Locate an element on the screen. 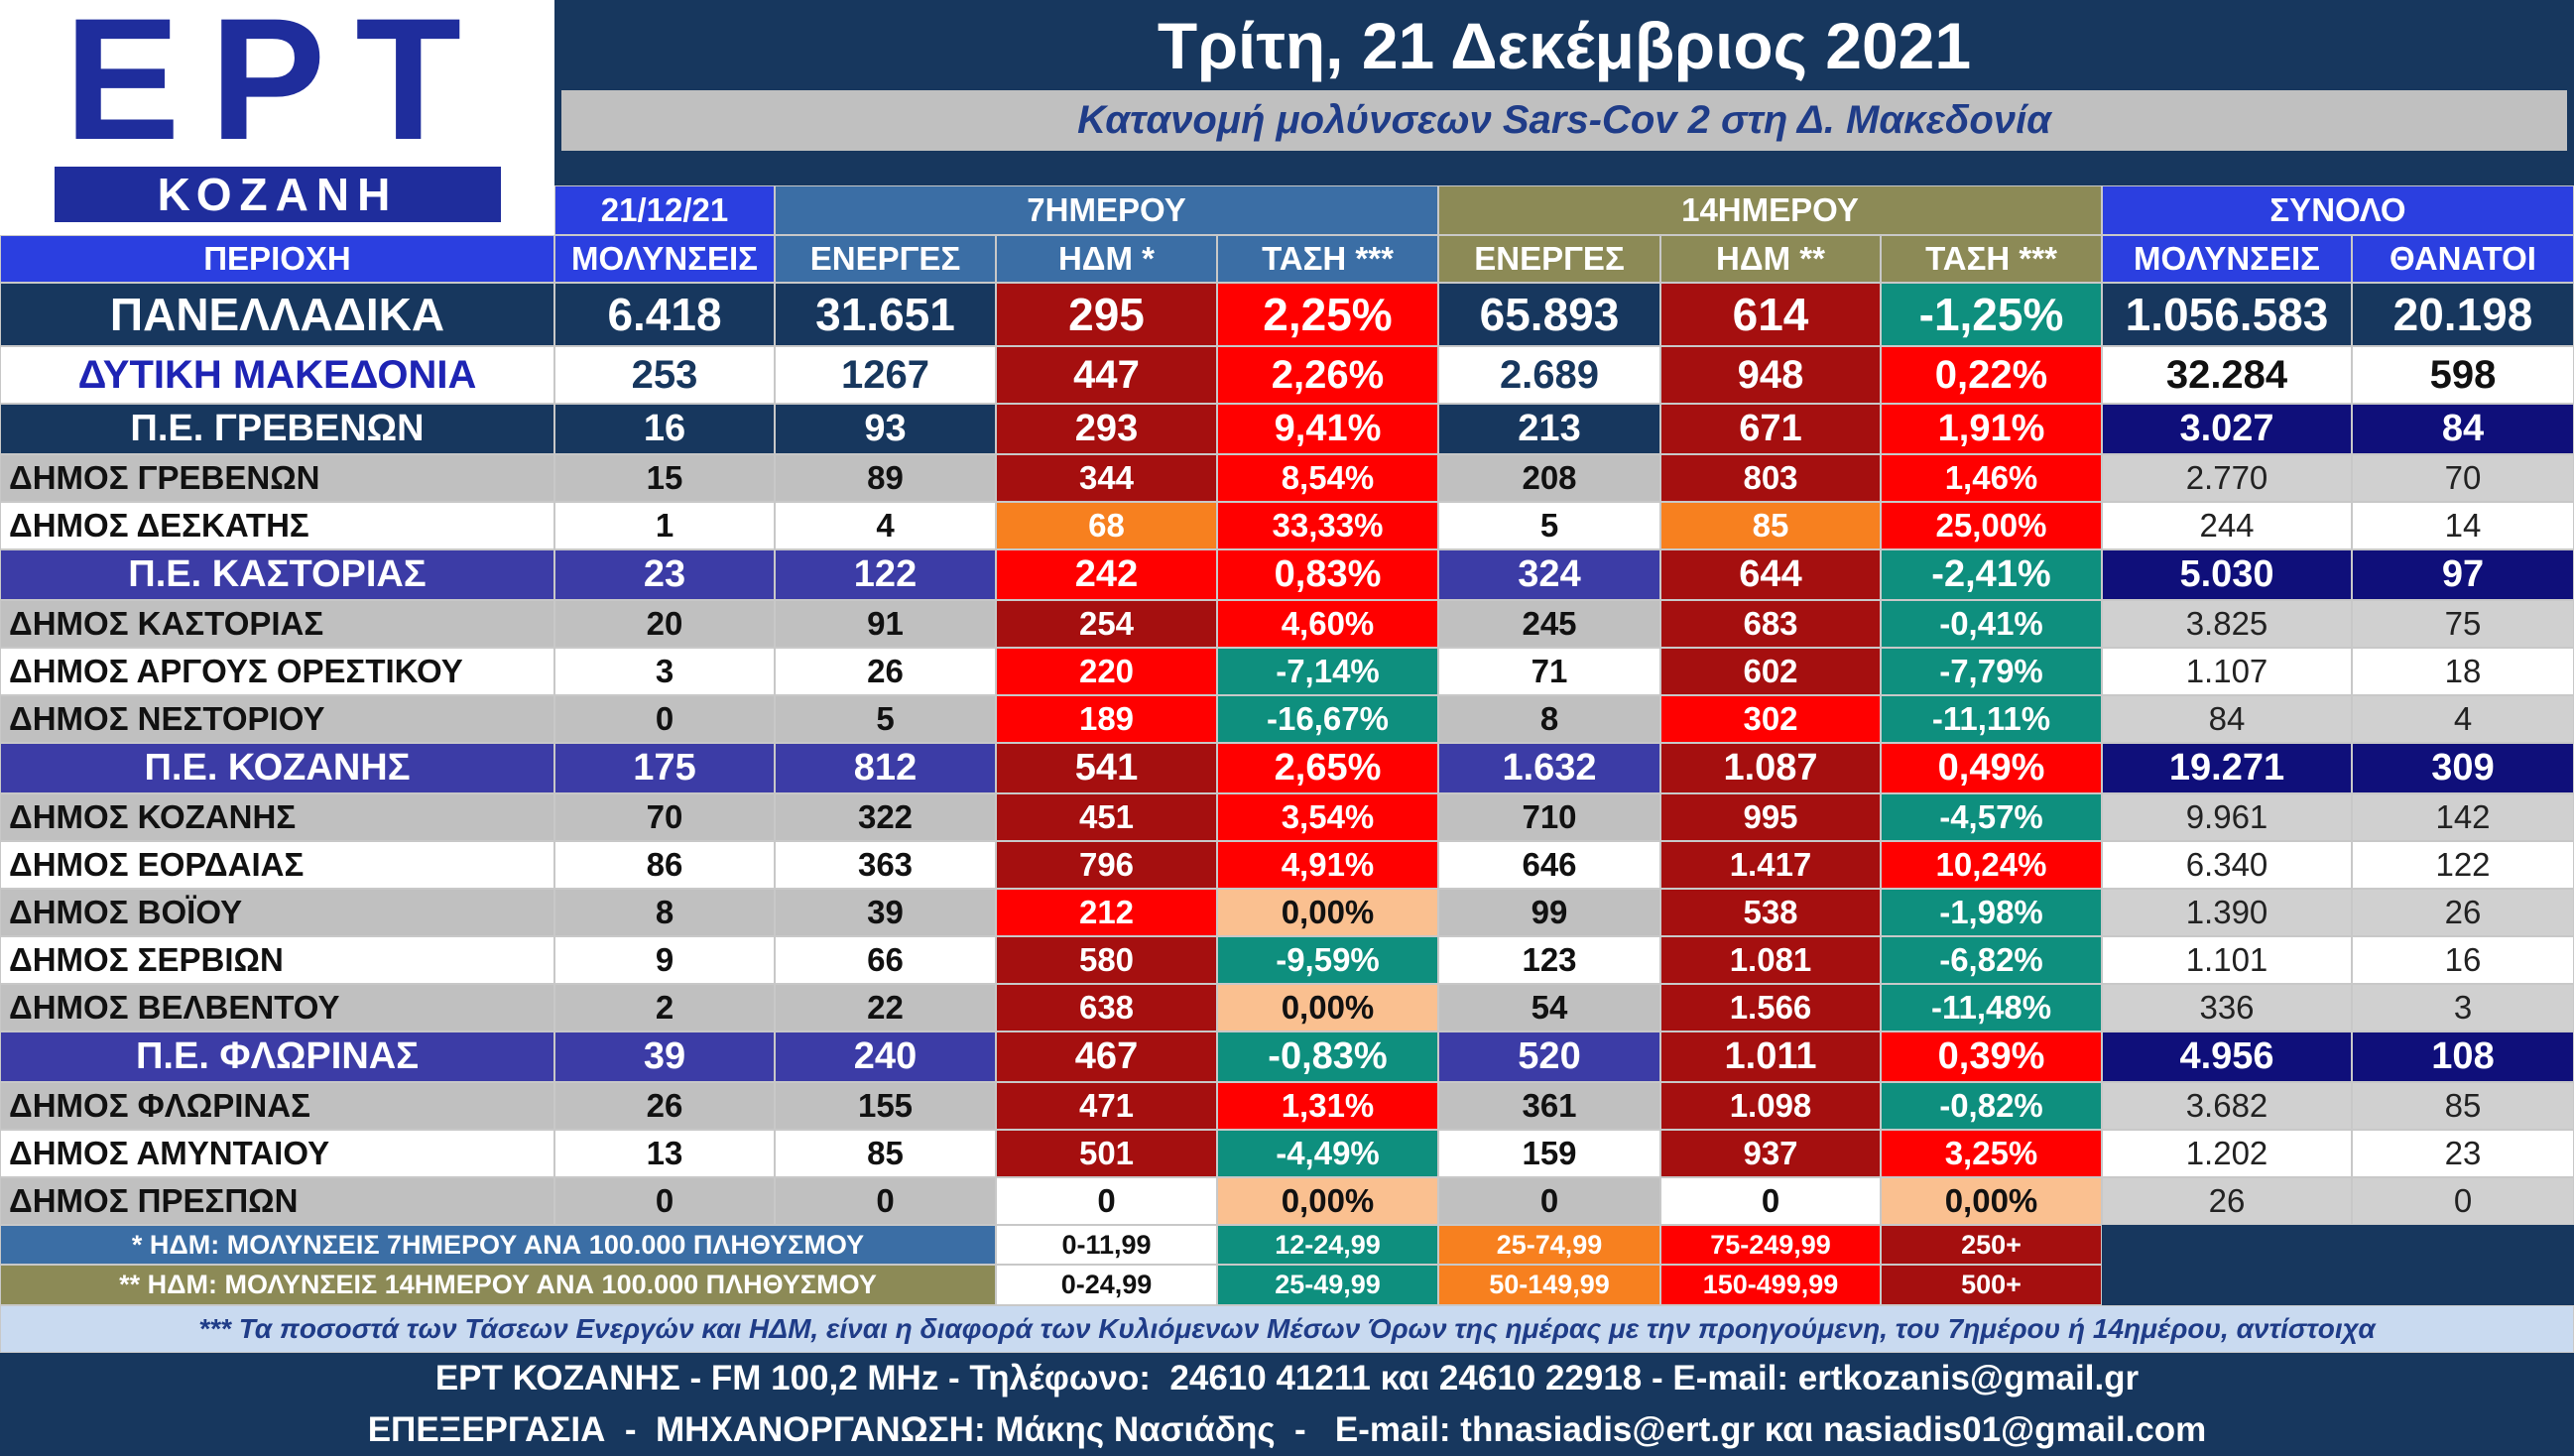 This screenshot has width=2574, height=1456. value-cell: 9,41% is located at coordinates (1327, 429).